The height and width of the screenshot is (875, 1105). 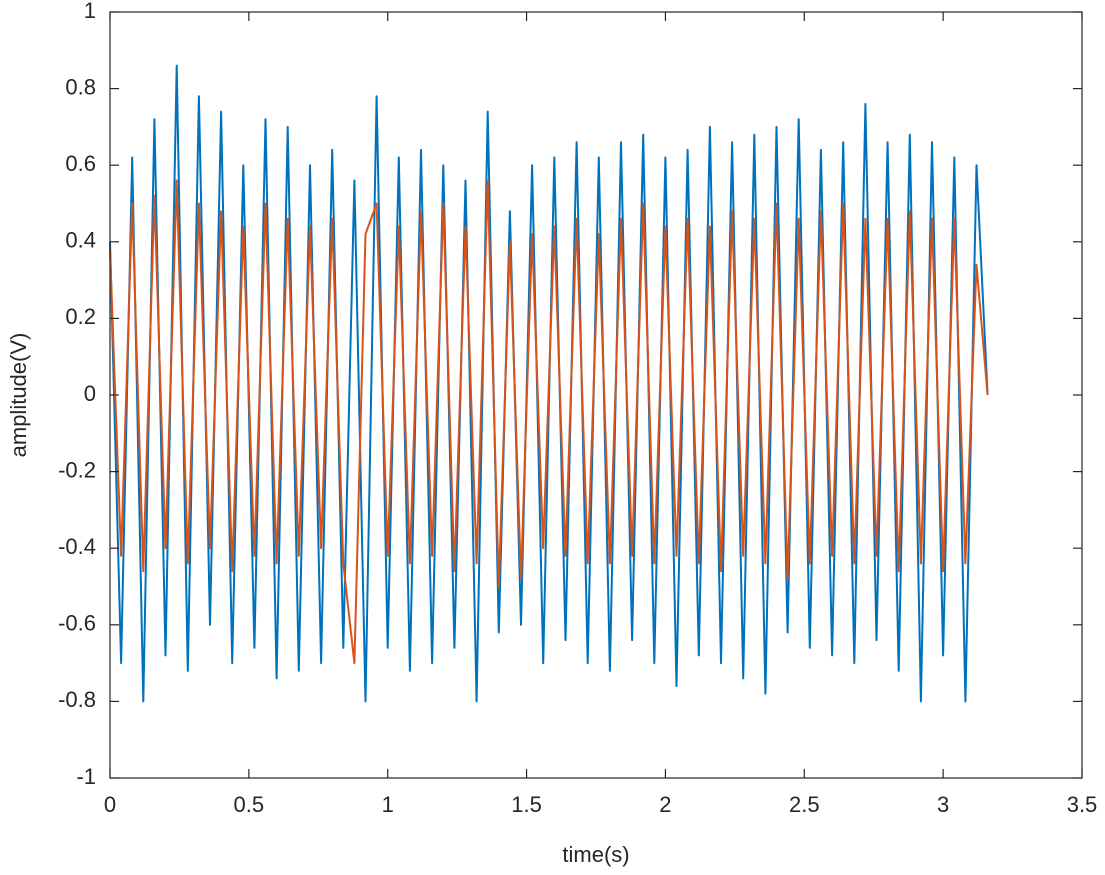 I want to click on y-tick-label: -0.4, so click(x=77, y=546).